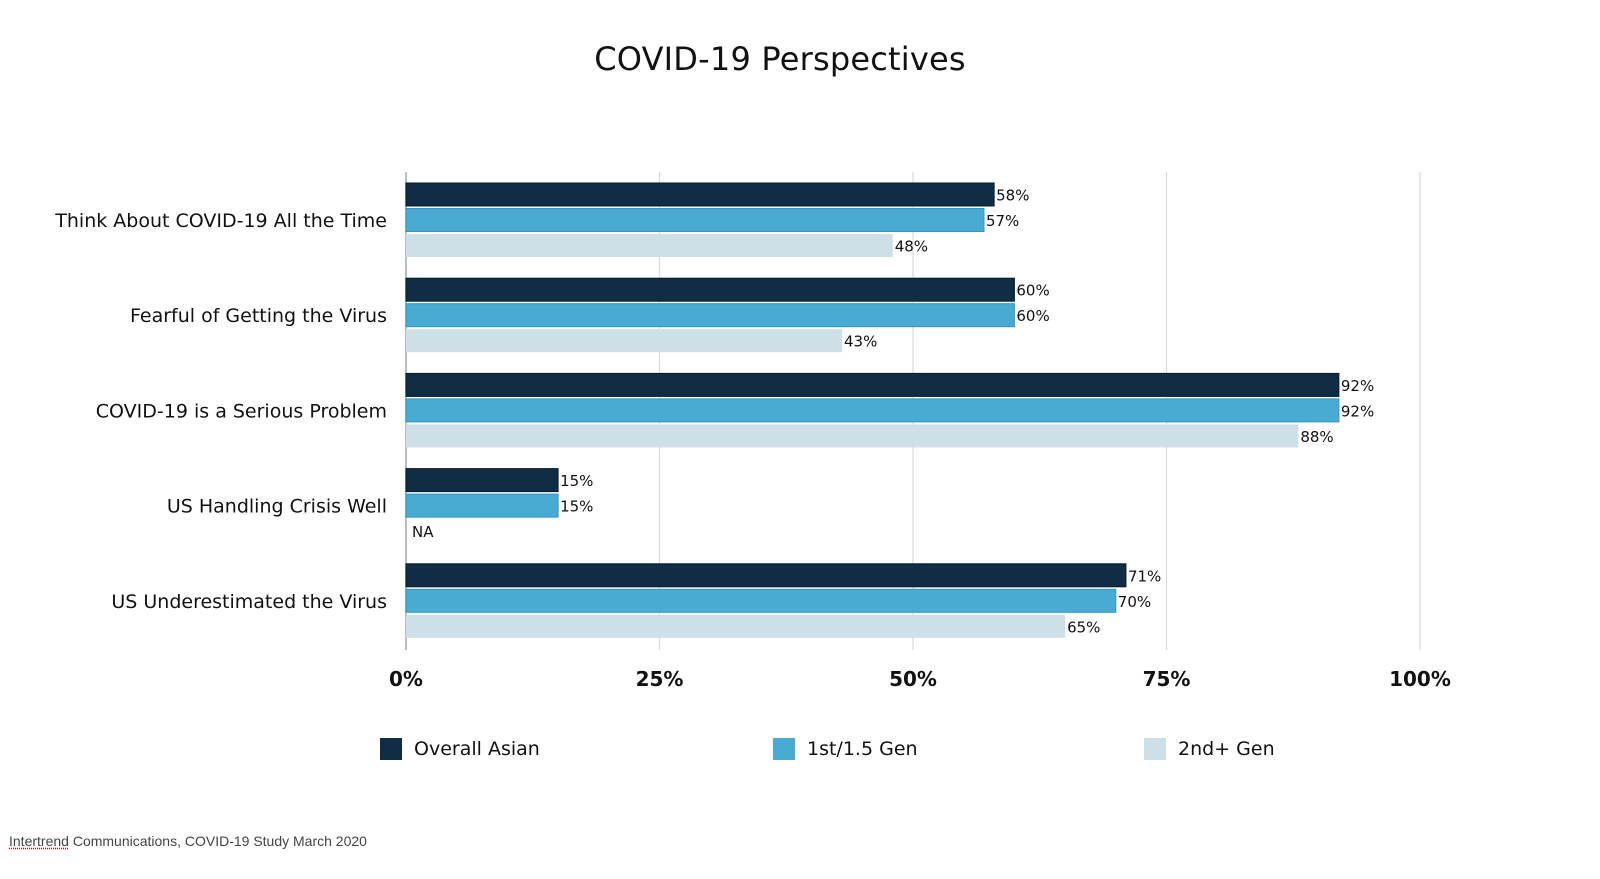 This screenshot has width=1600, height=879. Describe the element at coordinates (1226, 749) in the screenshot. I see `legend-label: 2nd+ Gen` at that location.